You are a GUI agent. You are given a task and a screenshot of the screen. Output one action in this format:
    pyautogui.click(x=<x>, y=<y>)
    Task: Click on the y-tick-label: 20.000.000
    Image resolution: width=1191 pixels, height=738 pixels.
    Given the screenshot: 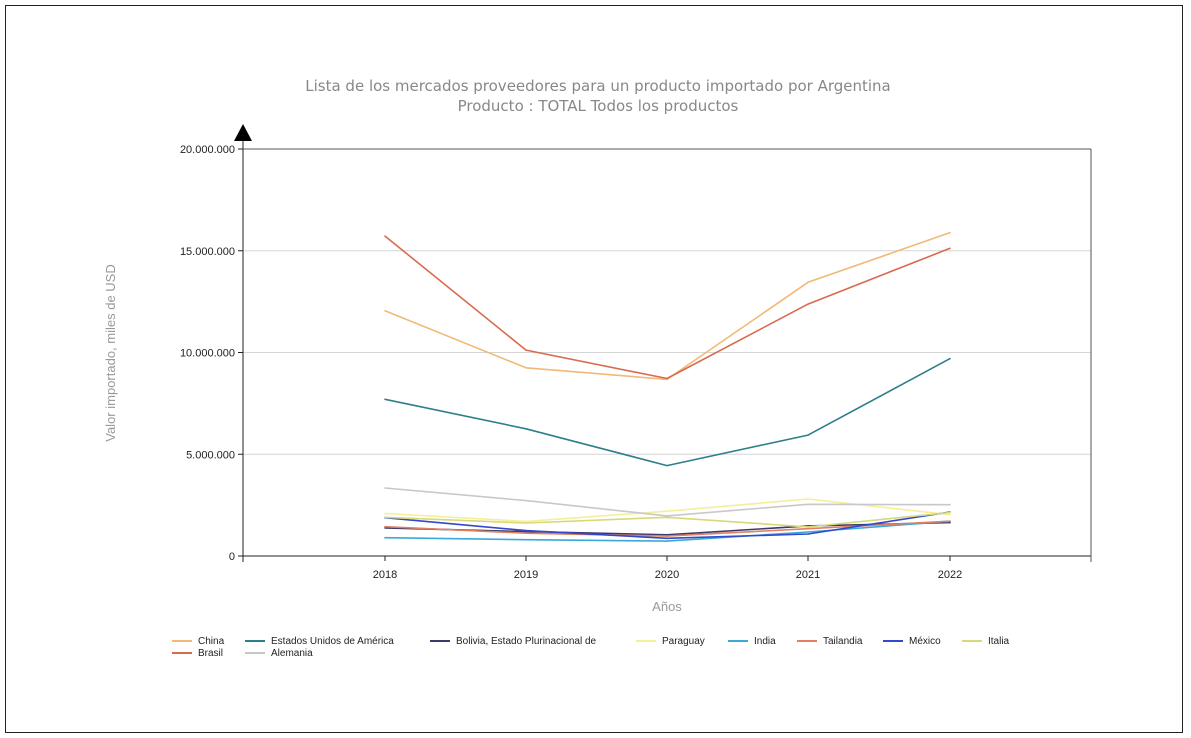 What is the action you would take?
    pyautogui.click(x=207, y=150)
    